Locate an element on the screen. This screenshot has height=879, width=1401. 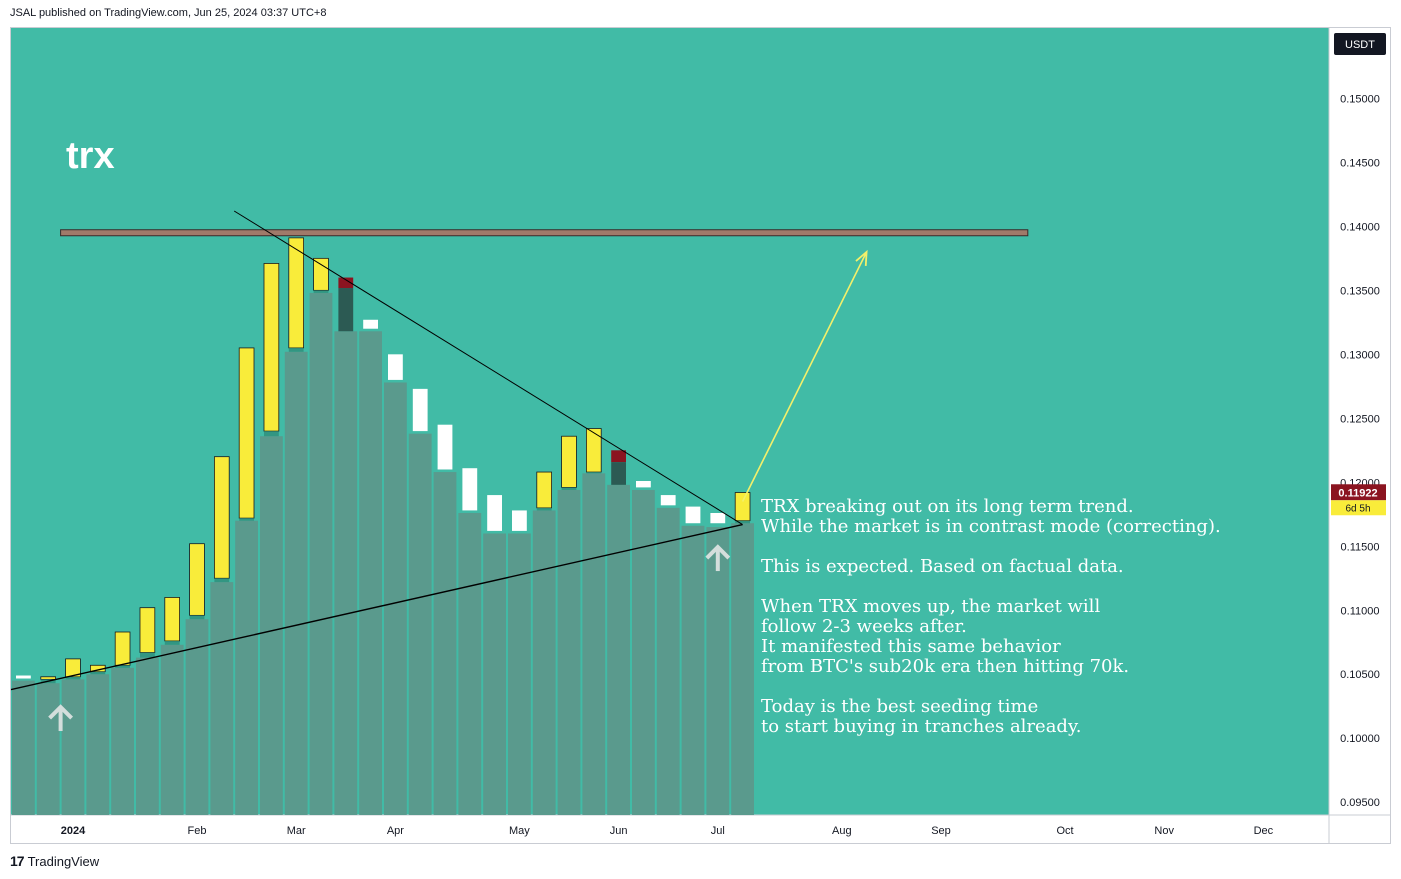
time-tick-label: Mar is located at coordinates (296, 831).